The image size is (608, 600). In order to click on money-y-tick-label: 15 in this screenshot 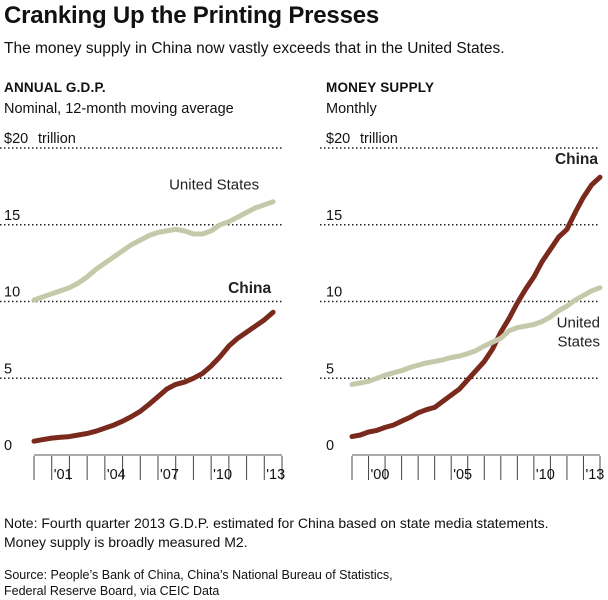, I will do `click(334, 216)`.